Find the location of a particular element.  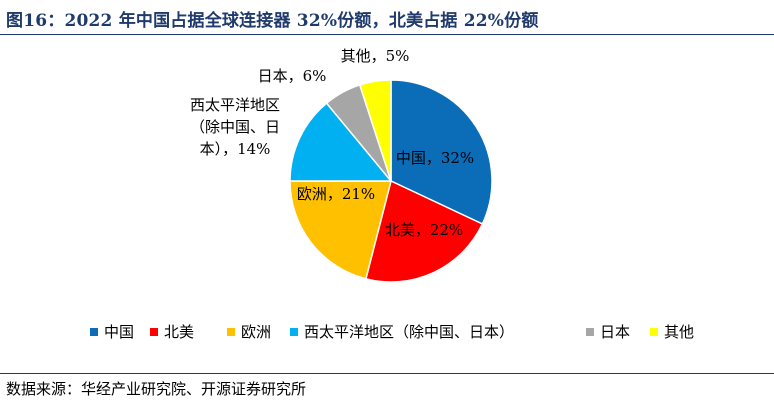

chart-title: 图16：2022 年中国占据全球连接器 32%份额，北美占据 22%份额 is located at coordinates (272, 21).